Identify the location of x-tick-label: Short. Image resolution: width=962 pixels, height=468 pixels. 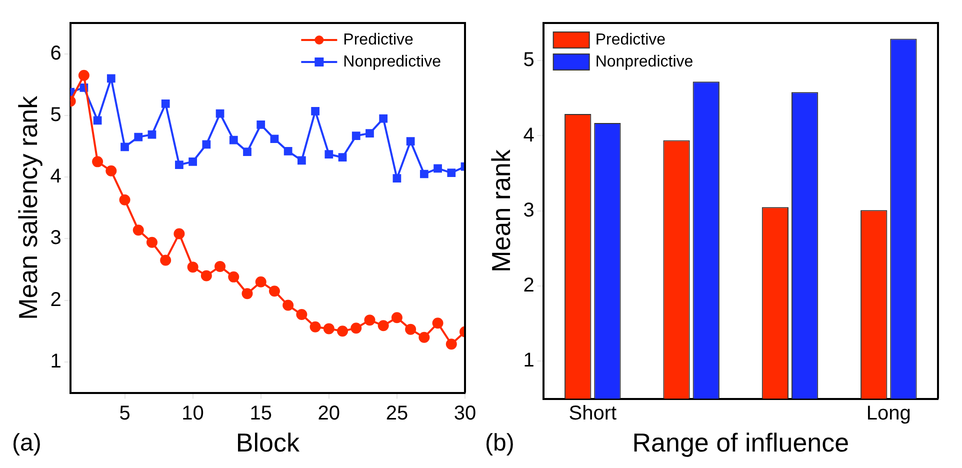
(592, 413).